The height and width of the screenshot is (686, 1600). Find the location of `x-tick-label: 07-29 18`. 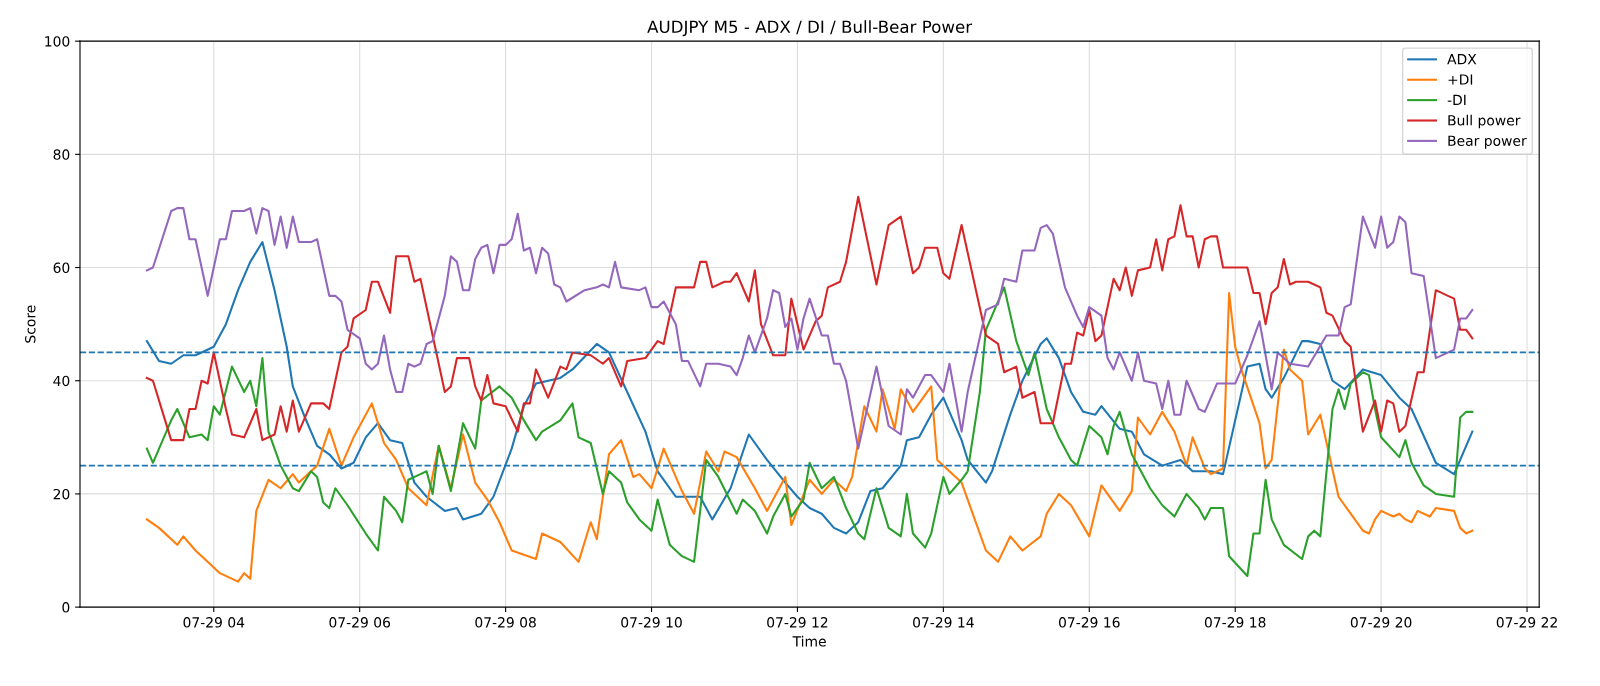

x-tick-label: 07-29 18 is located at coordinates (1235, 622).